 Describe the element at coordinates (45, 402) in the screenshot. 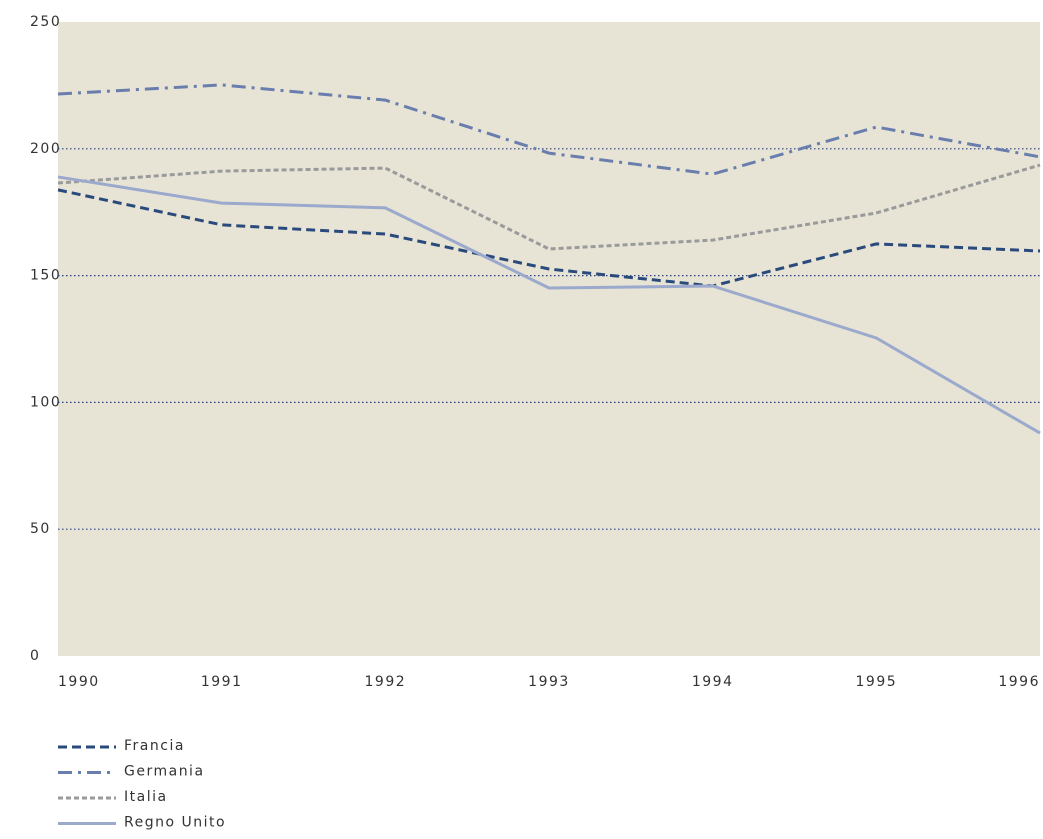

I see `y-tick-label: 100` at that location.